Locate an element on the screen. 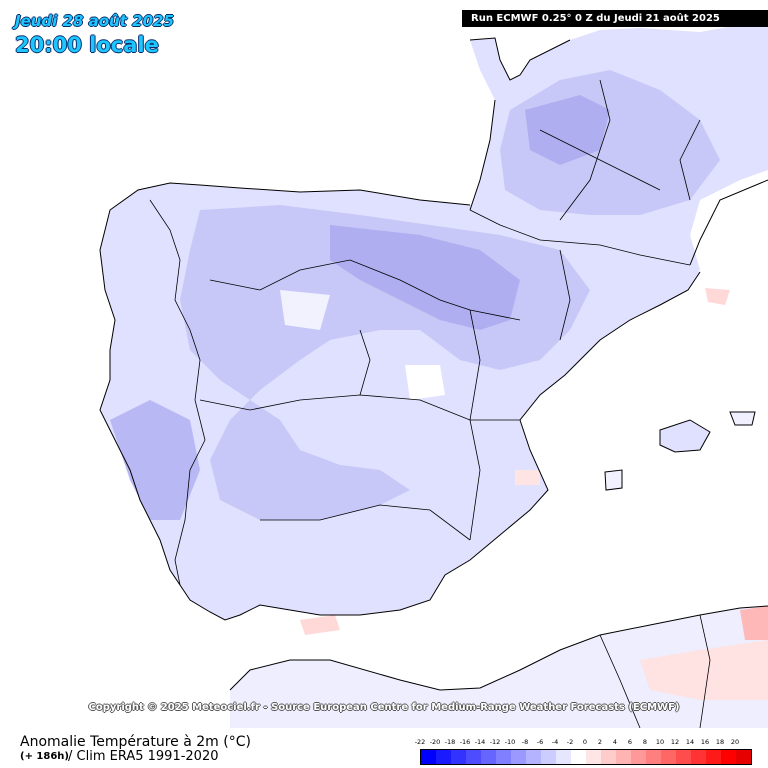 The image size is (768, 768). scale-label: -12 is located at coordinates (495, 742).